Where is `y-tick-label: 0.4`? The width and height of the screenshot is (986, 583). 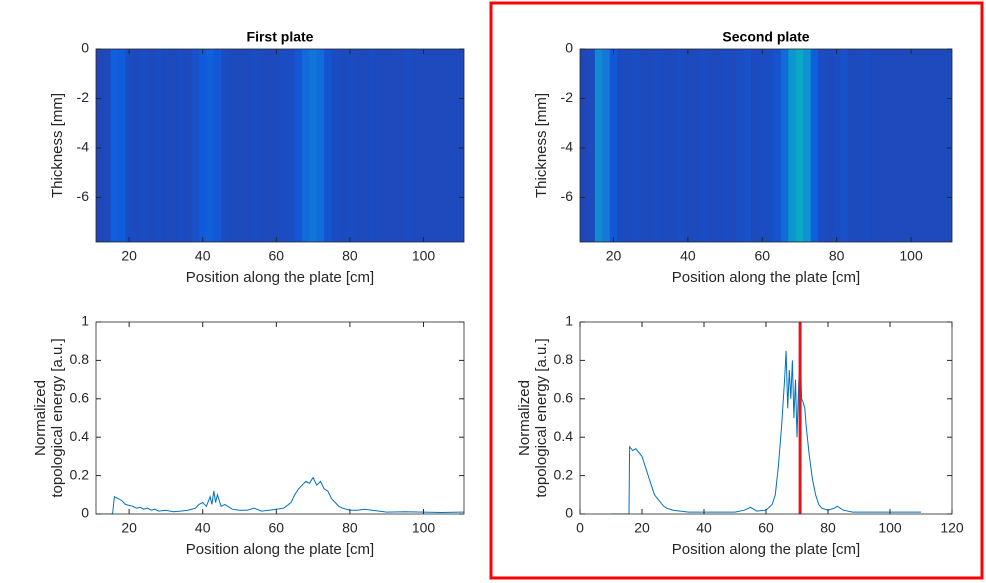 y-tick-label: 0.4 is located at coordinates (80, 436).